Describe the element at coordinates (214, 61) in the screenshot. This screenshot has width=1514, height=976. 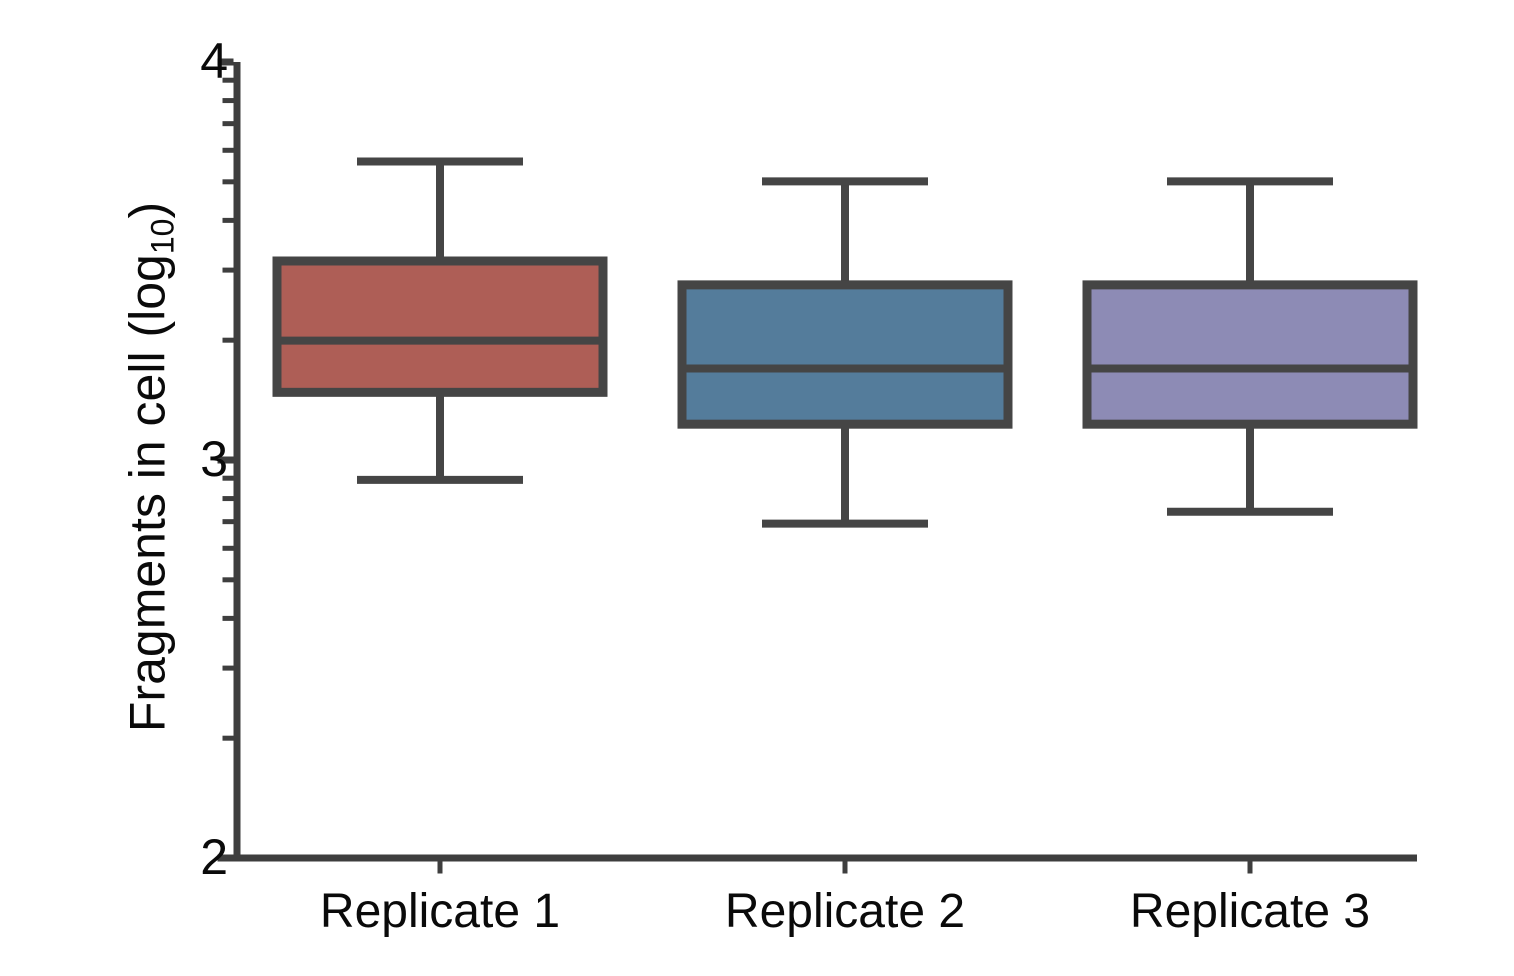
I see `y-tick-label-4: 4` at that location.